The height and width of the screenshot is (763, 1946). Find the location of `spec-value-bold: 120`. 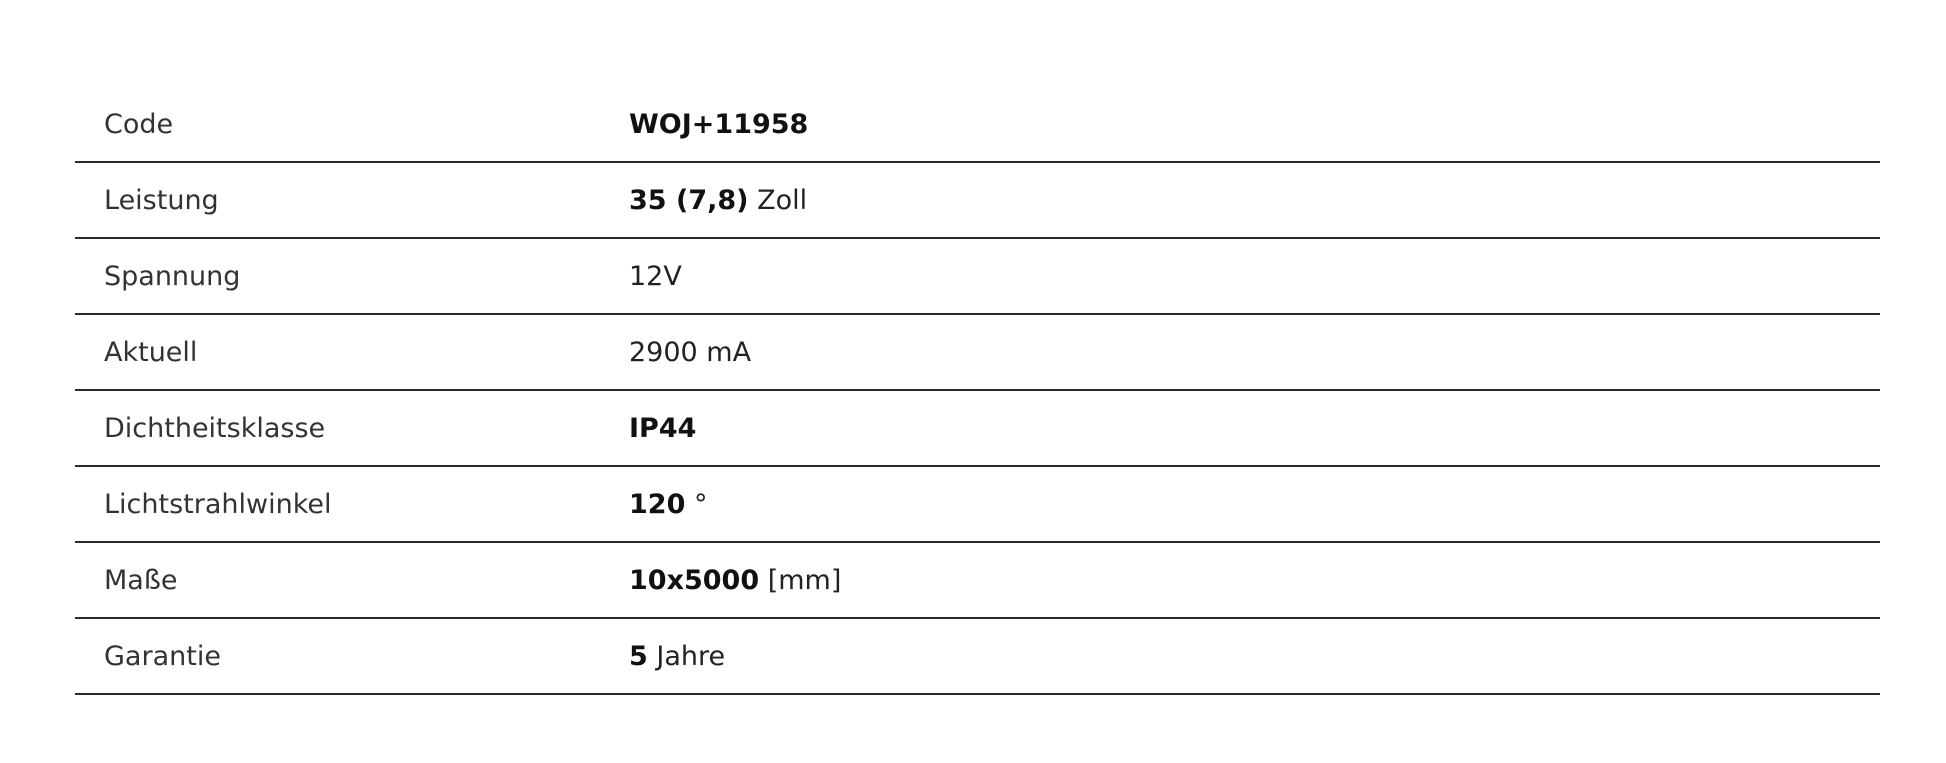

spec-value-bold: 120 is located at coordinates (657, 504).